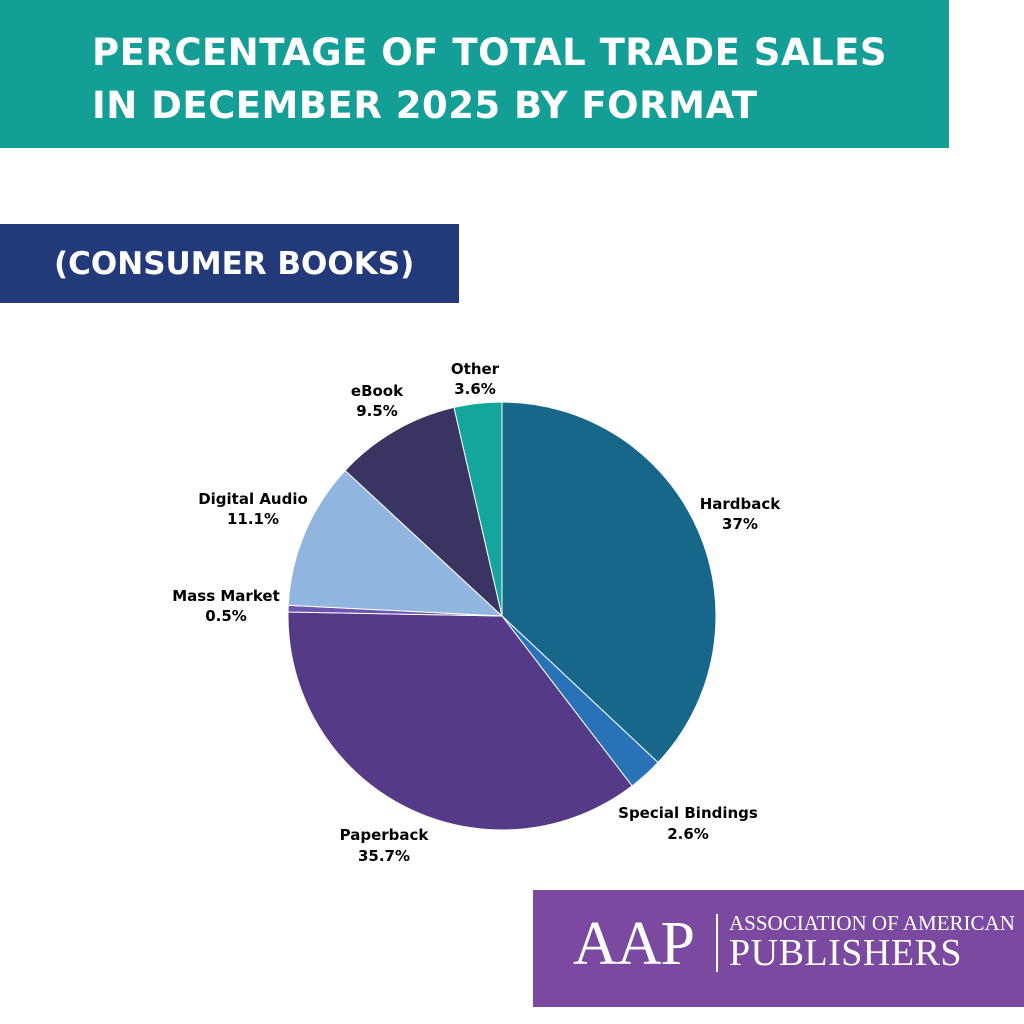  What do you see at coordinates (478, 509) in the screenshot?
I see `pie-slice-other` at bounding box center [478, 509].